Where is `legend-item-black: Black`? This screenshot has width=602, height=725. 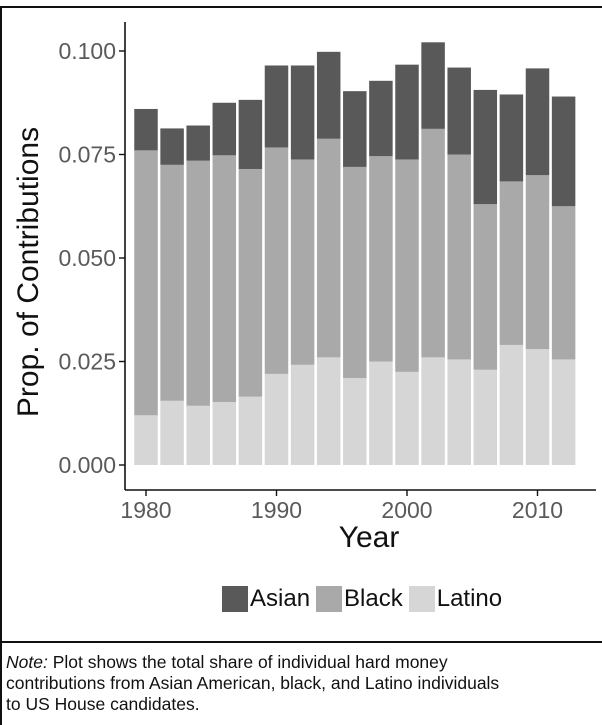
legend-item-black: Black is located at coordinates (362, 599).